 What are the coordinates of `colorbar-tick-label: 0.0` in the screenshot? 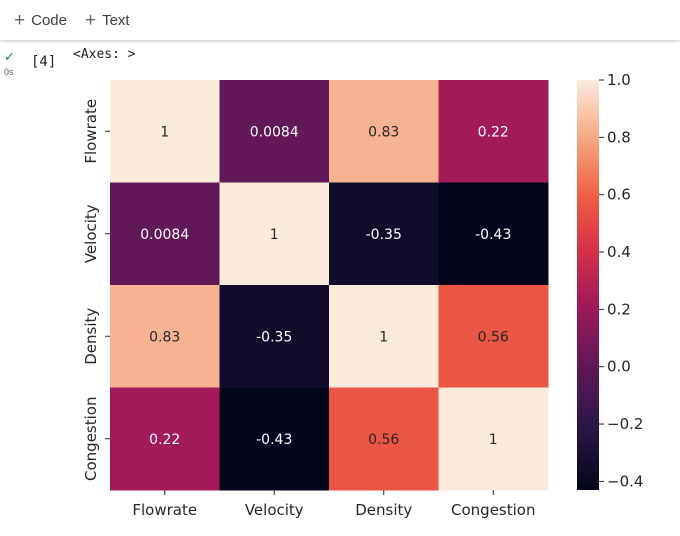 It's located at (619, 367).